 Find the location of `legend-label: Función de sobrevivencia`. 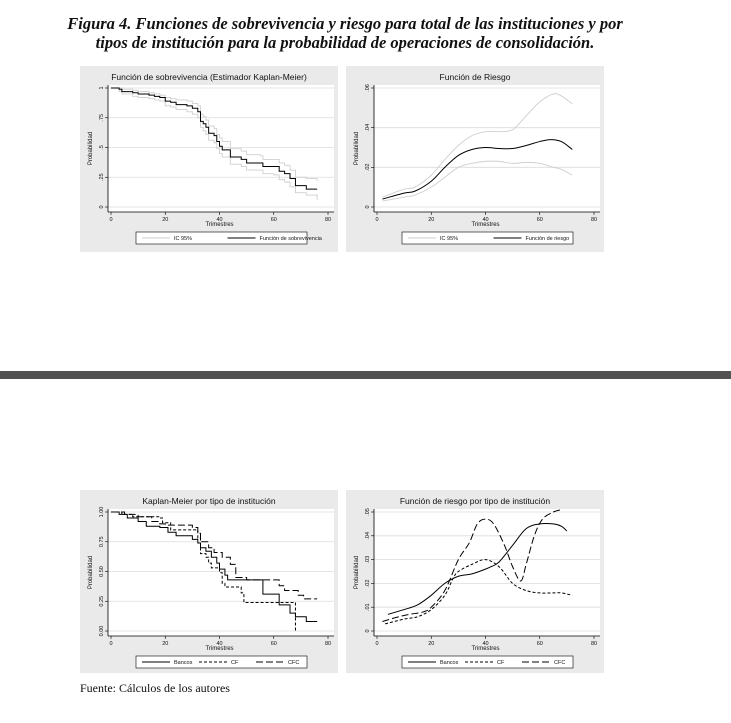

legend-label: Función de sobrevivencia is located at coordinates (291, 239).